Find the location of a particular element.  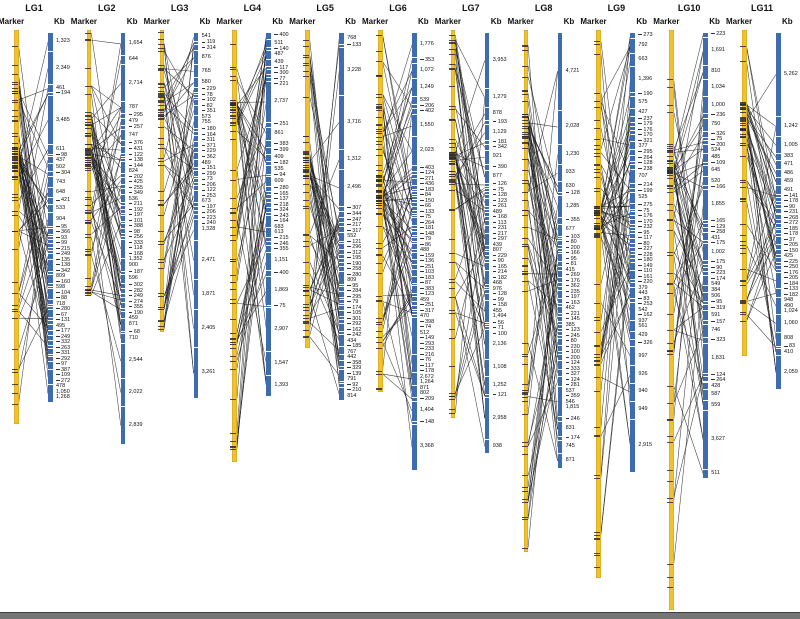

kb-value-label: 123 is located at coordinates (573, 331).